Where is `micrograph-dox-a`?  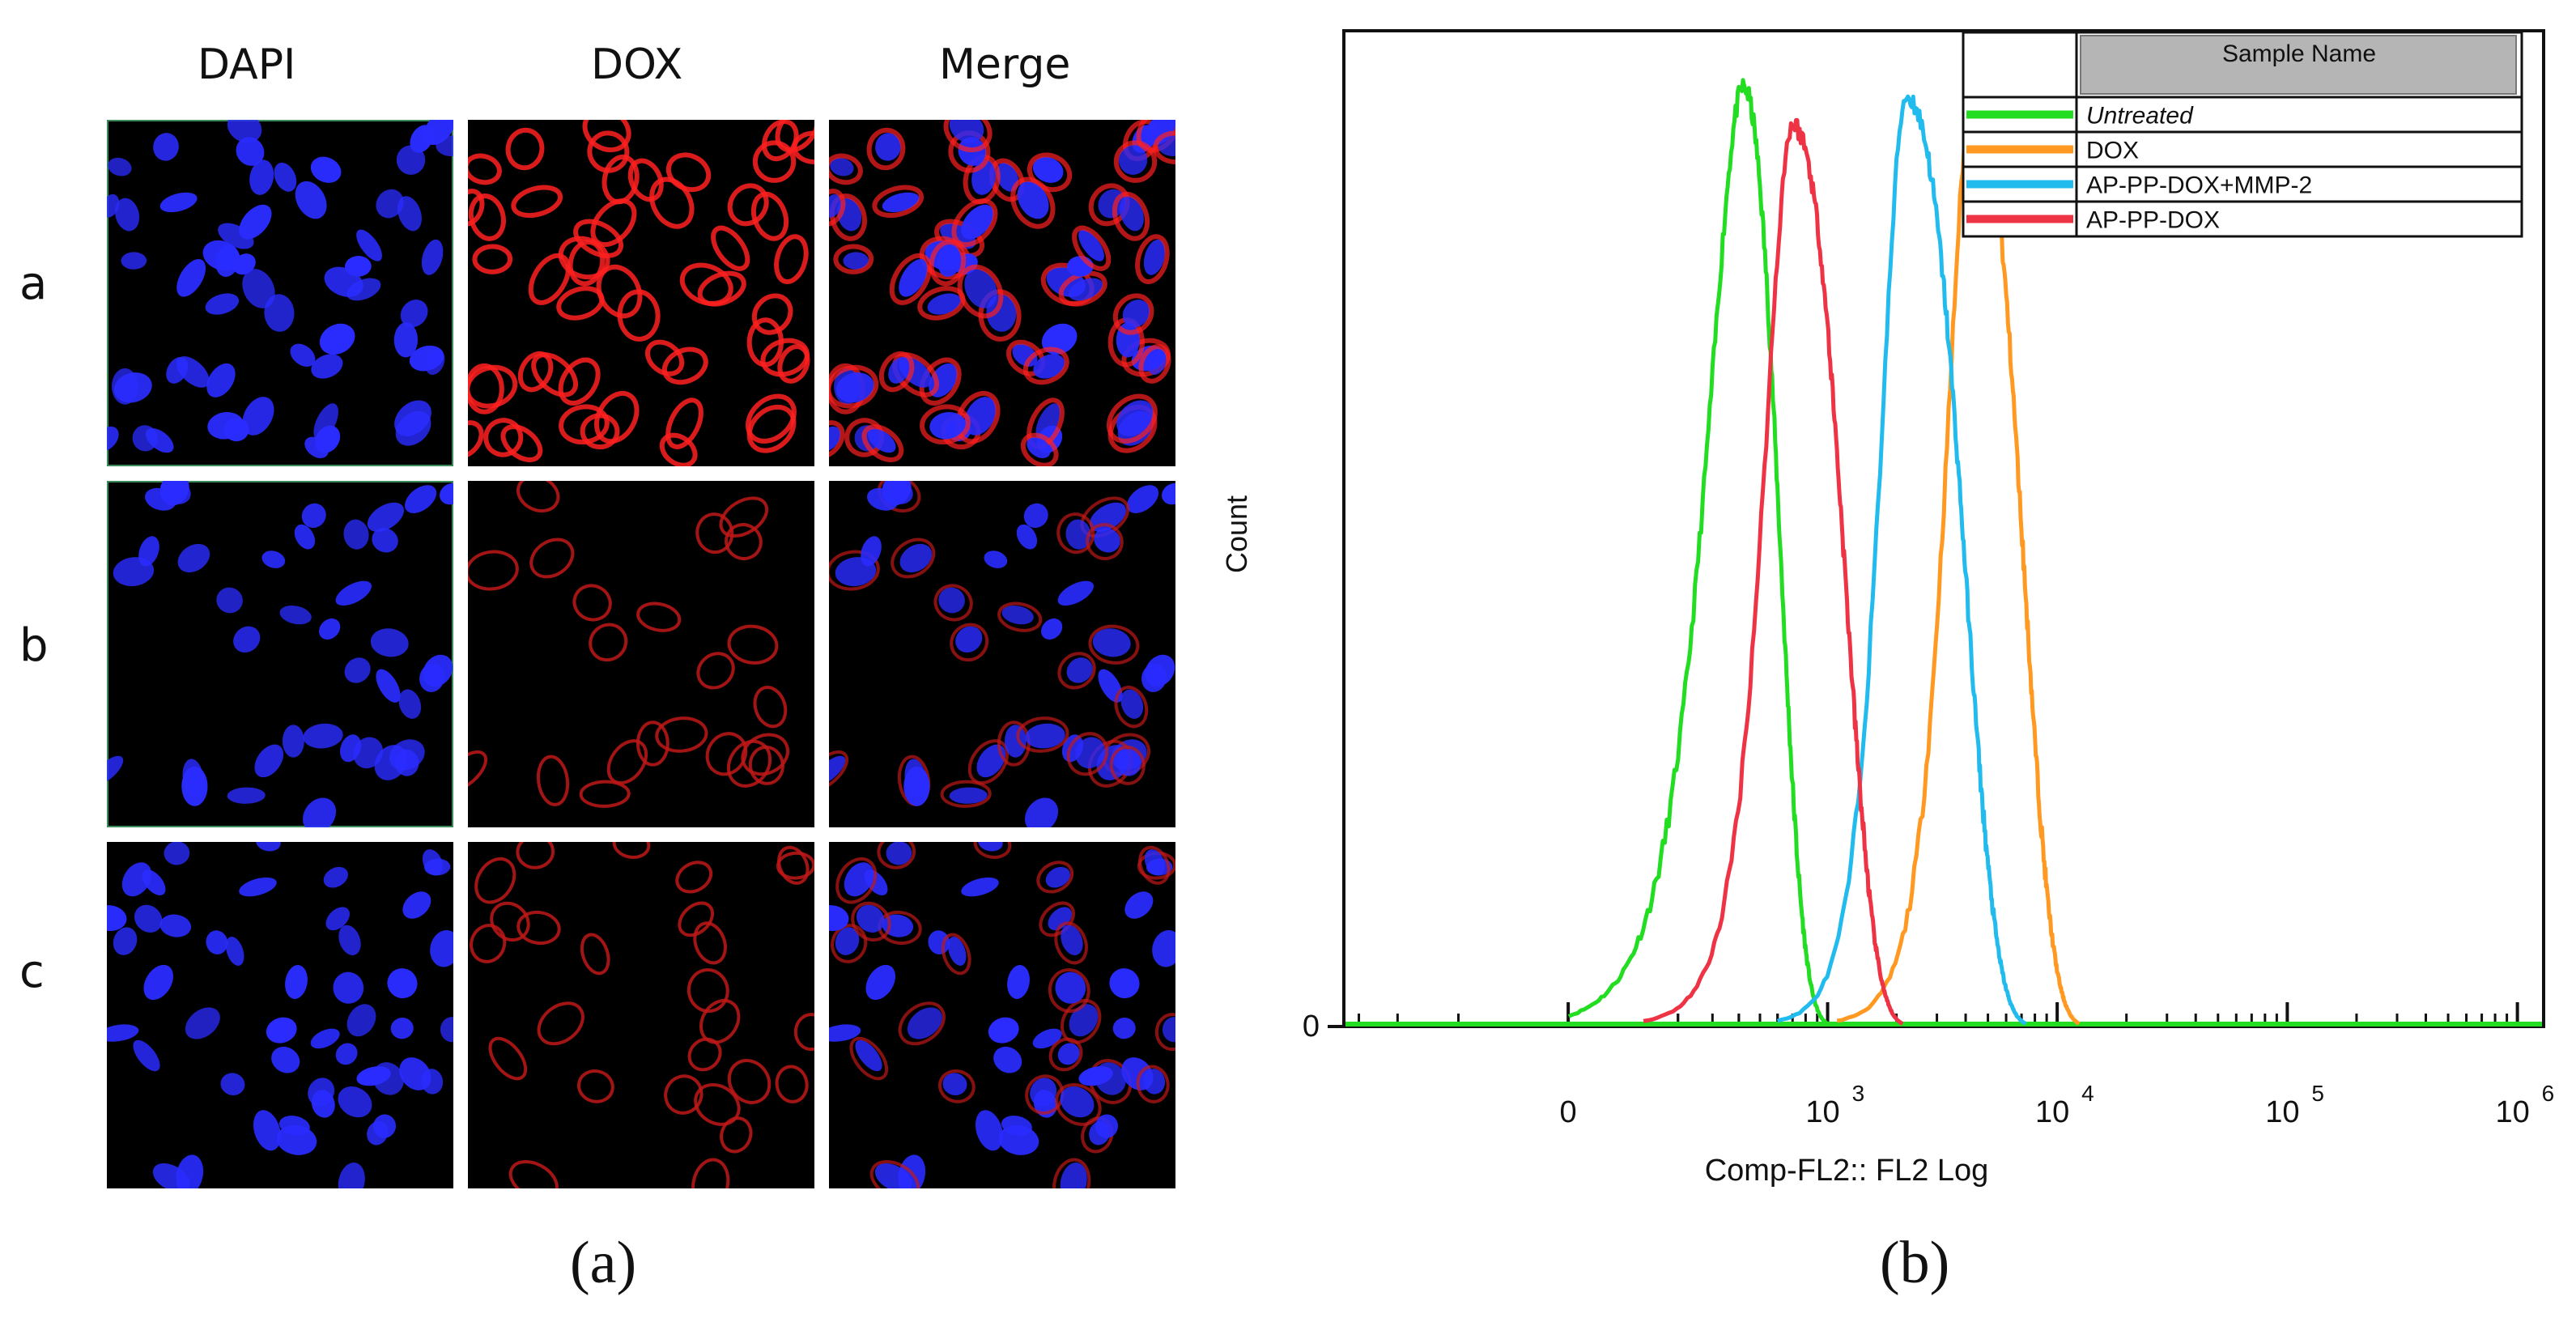
micrograph-dox-a is located at coordinates (641, 293).